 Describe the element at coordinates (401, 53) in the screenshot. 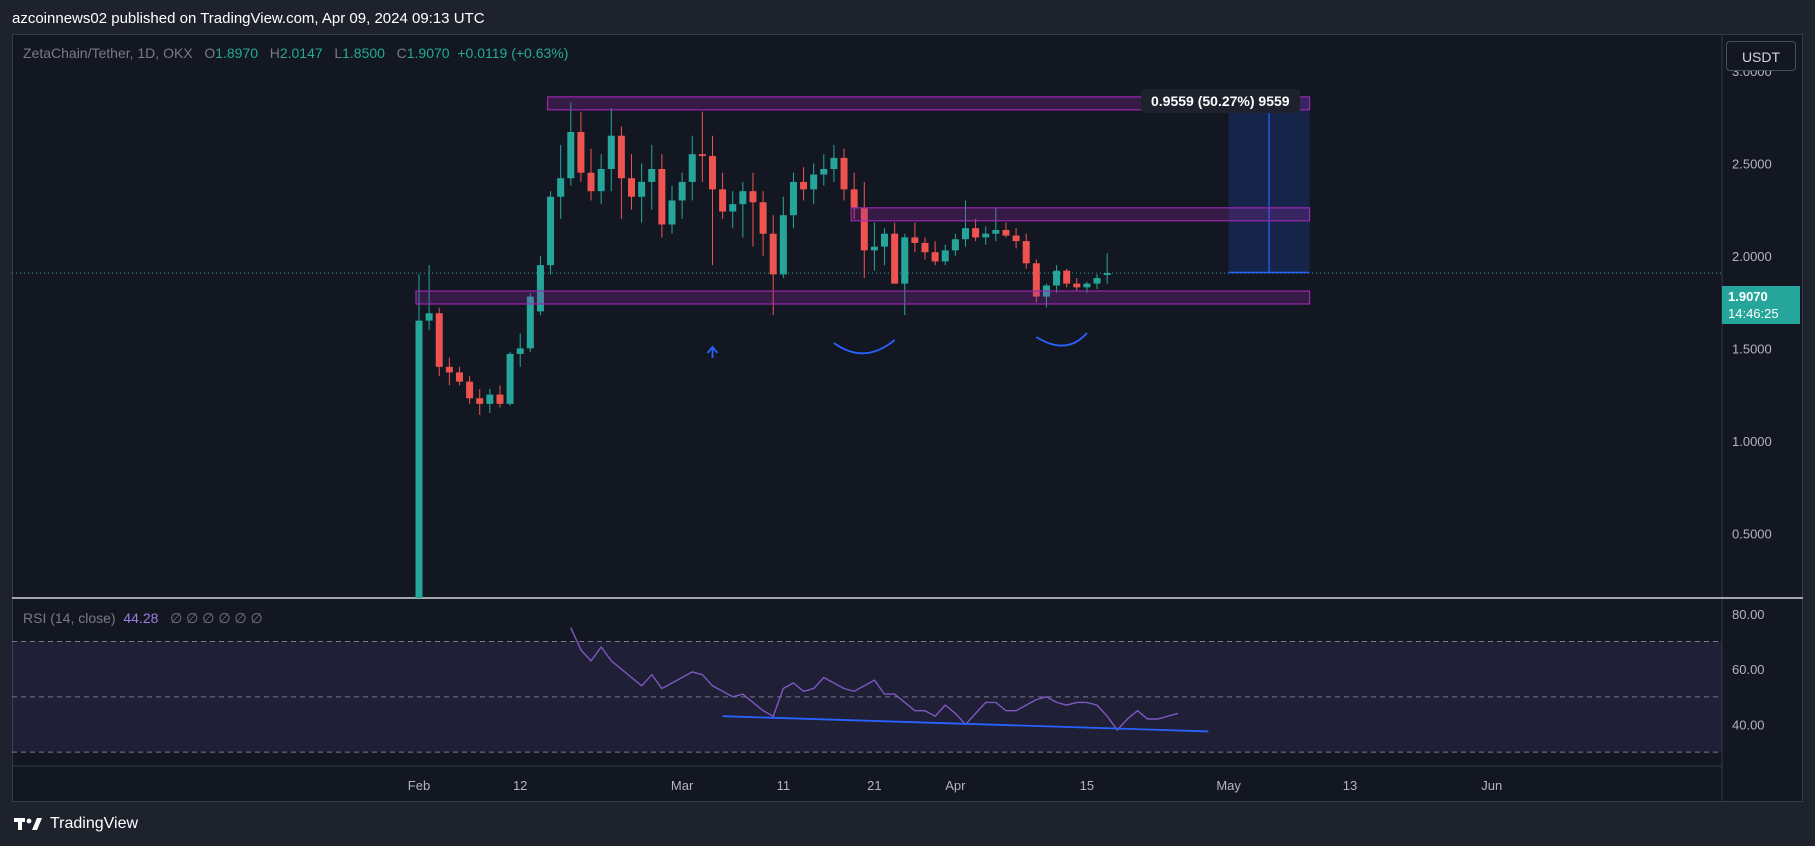

I see `close-label: C` at that location.